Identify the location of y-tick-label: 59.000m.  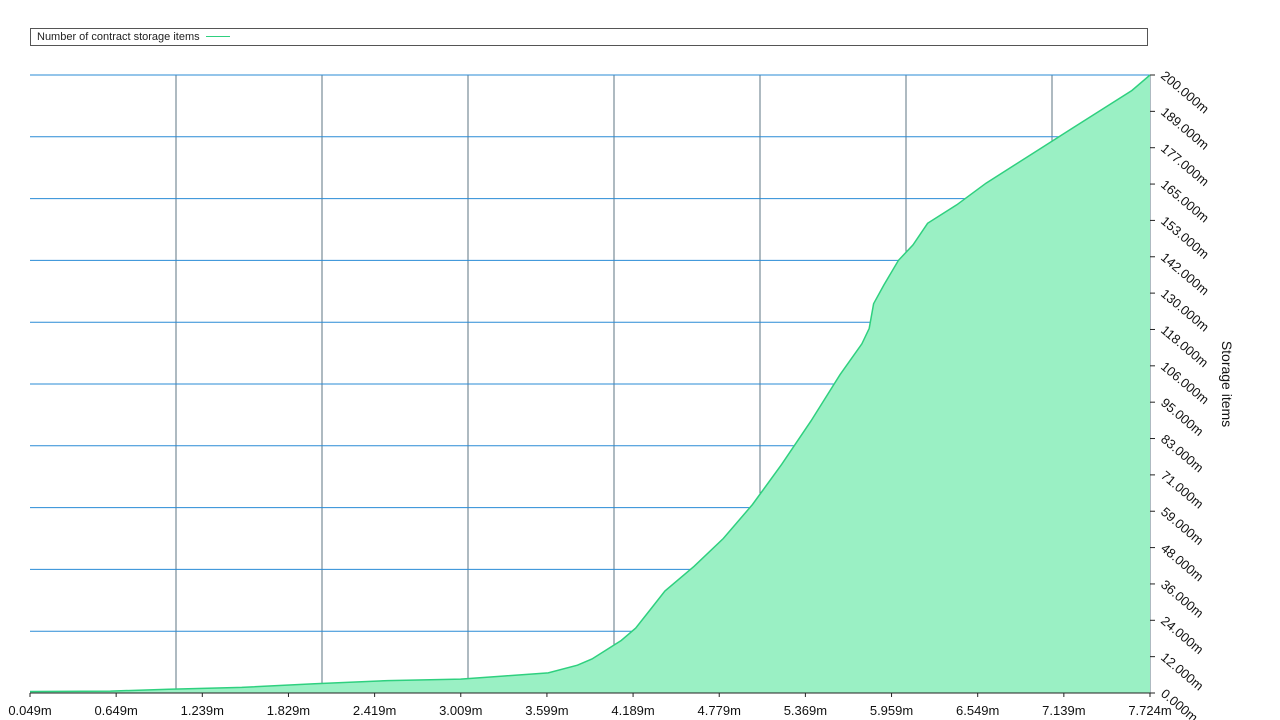
(1182, 526).